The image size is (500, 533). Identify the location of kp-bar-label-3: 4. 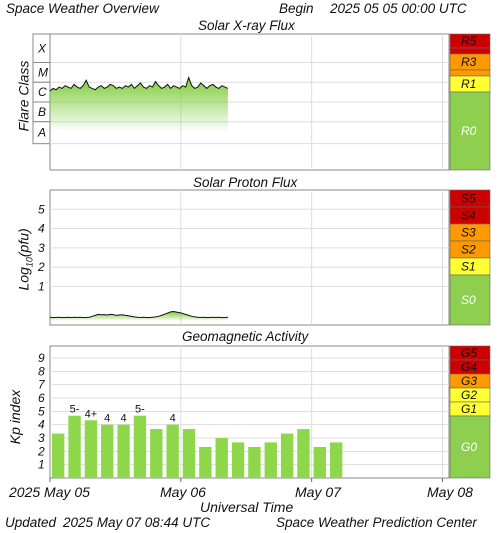
(107, 419).